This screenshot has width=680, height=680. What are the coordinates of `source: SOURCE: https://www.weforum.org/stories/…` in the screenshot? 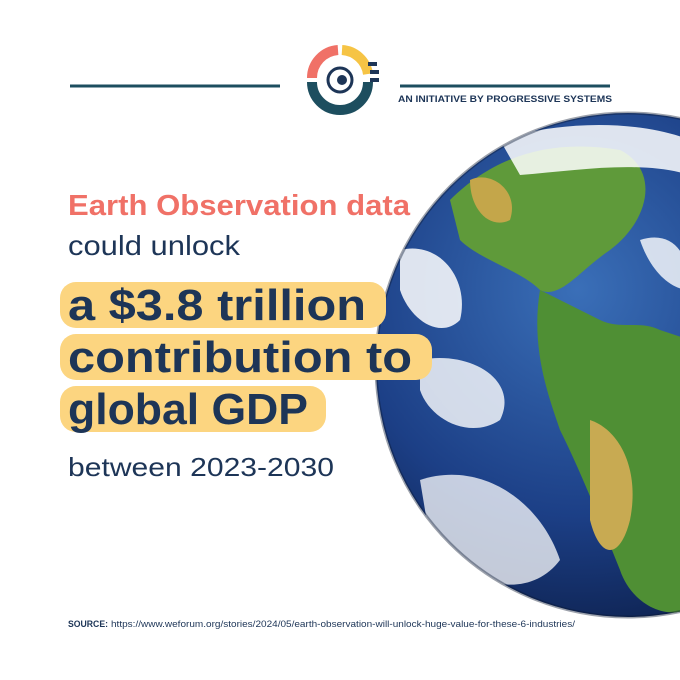 It's located at (321, 624).